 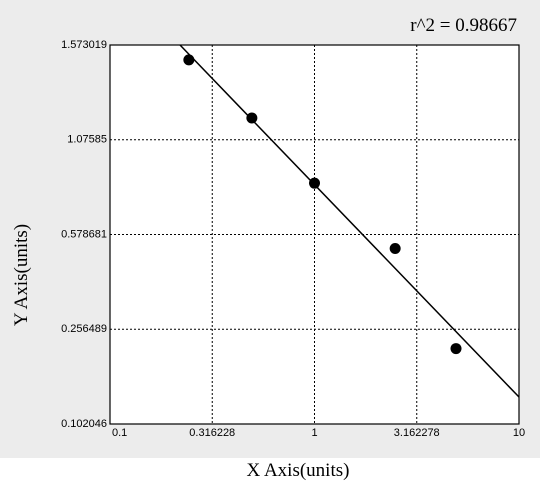 I want to click on y-axis-title: Y Axis(units), so click(x=21, y=275).